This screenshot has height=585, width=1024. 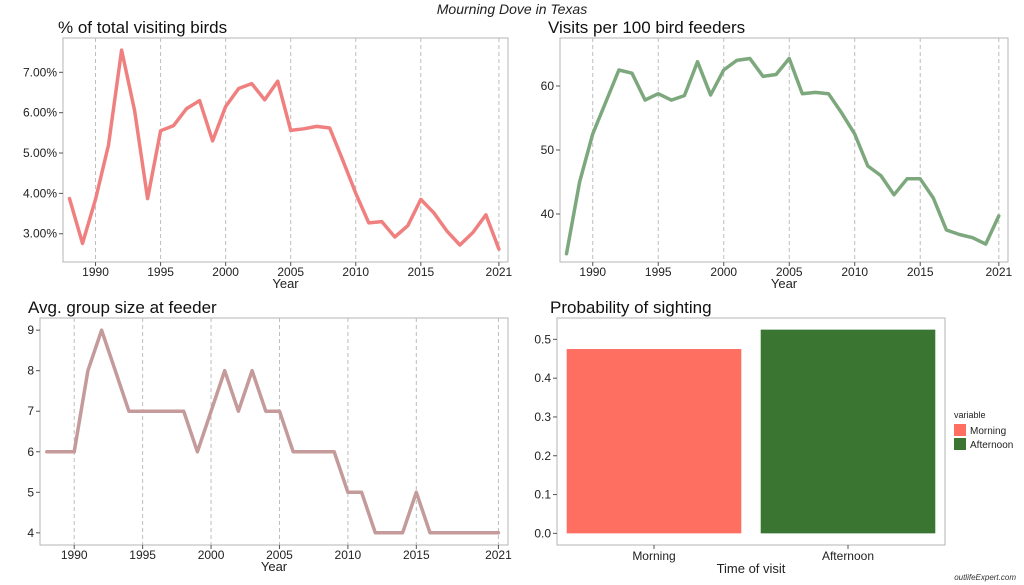 What do you see at coordinates (751, 568) in the screenshot?
I see `x-axis-title: Time of visit` at bounding box center [751, 568].